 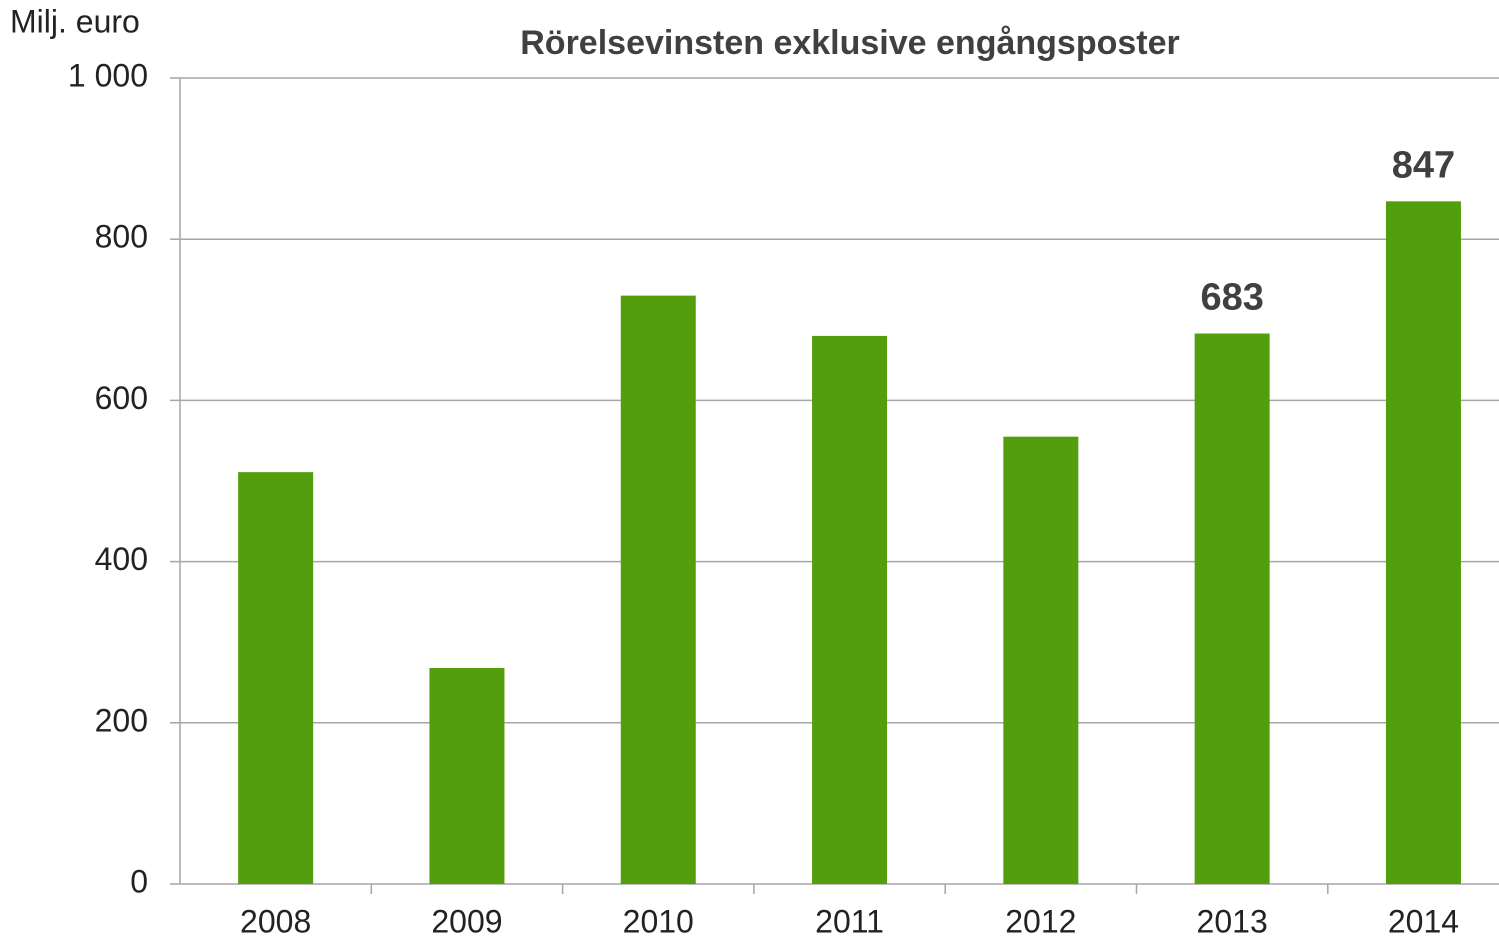 What do you see at coordinates (1232, 921) in the screenshot?
I see `x-tick-label: 2013` at bounding box center [1232, 921].